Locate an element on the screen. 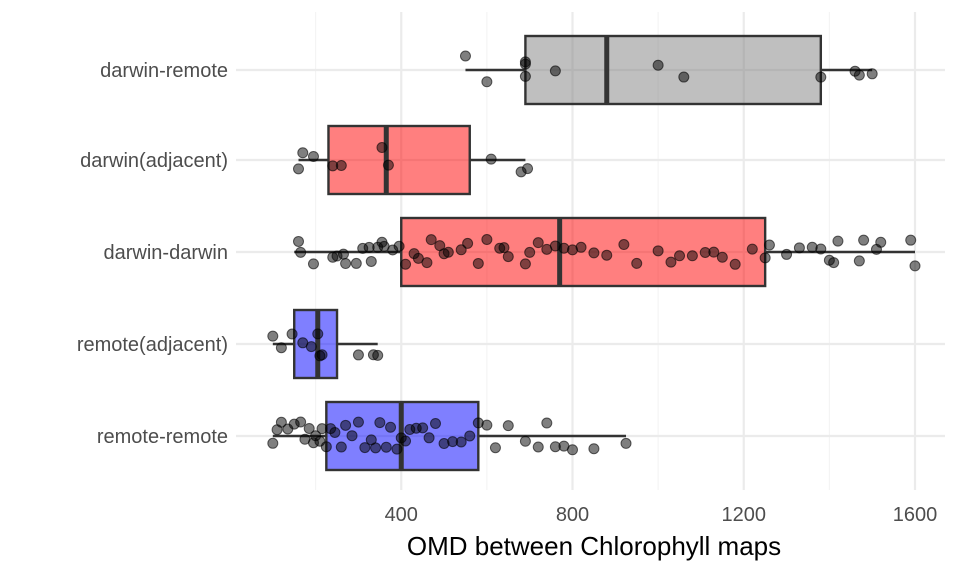  y-tick-label: darwin(adjacent) is located at coordinates (154, 161).